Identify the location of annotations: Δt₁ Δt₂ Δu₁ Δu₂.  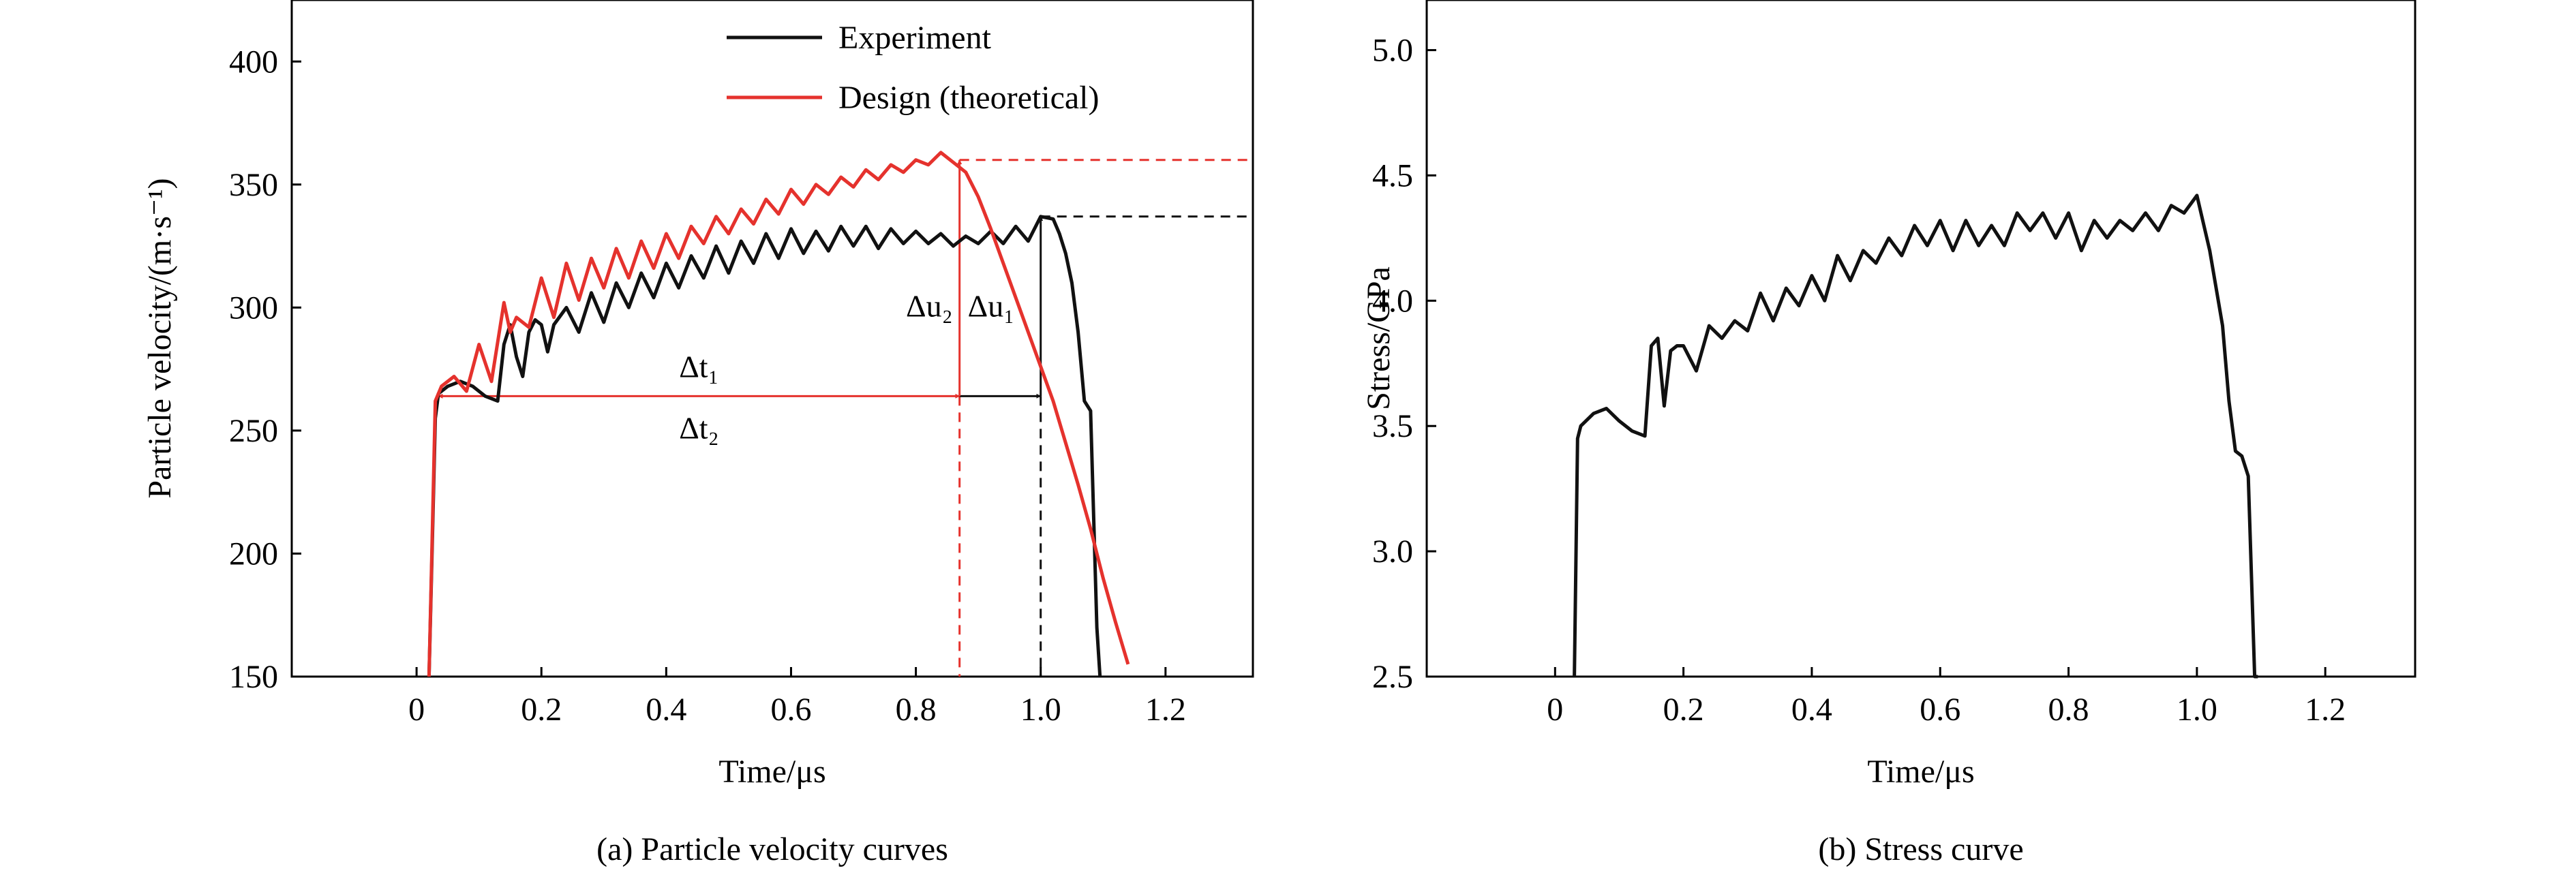
(847, 368).